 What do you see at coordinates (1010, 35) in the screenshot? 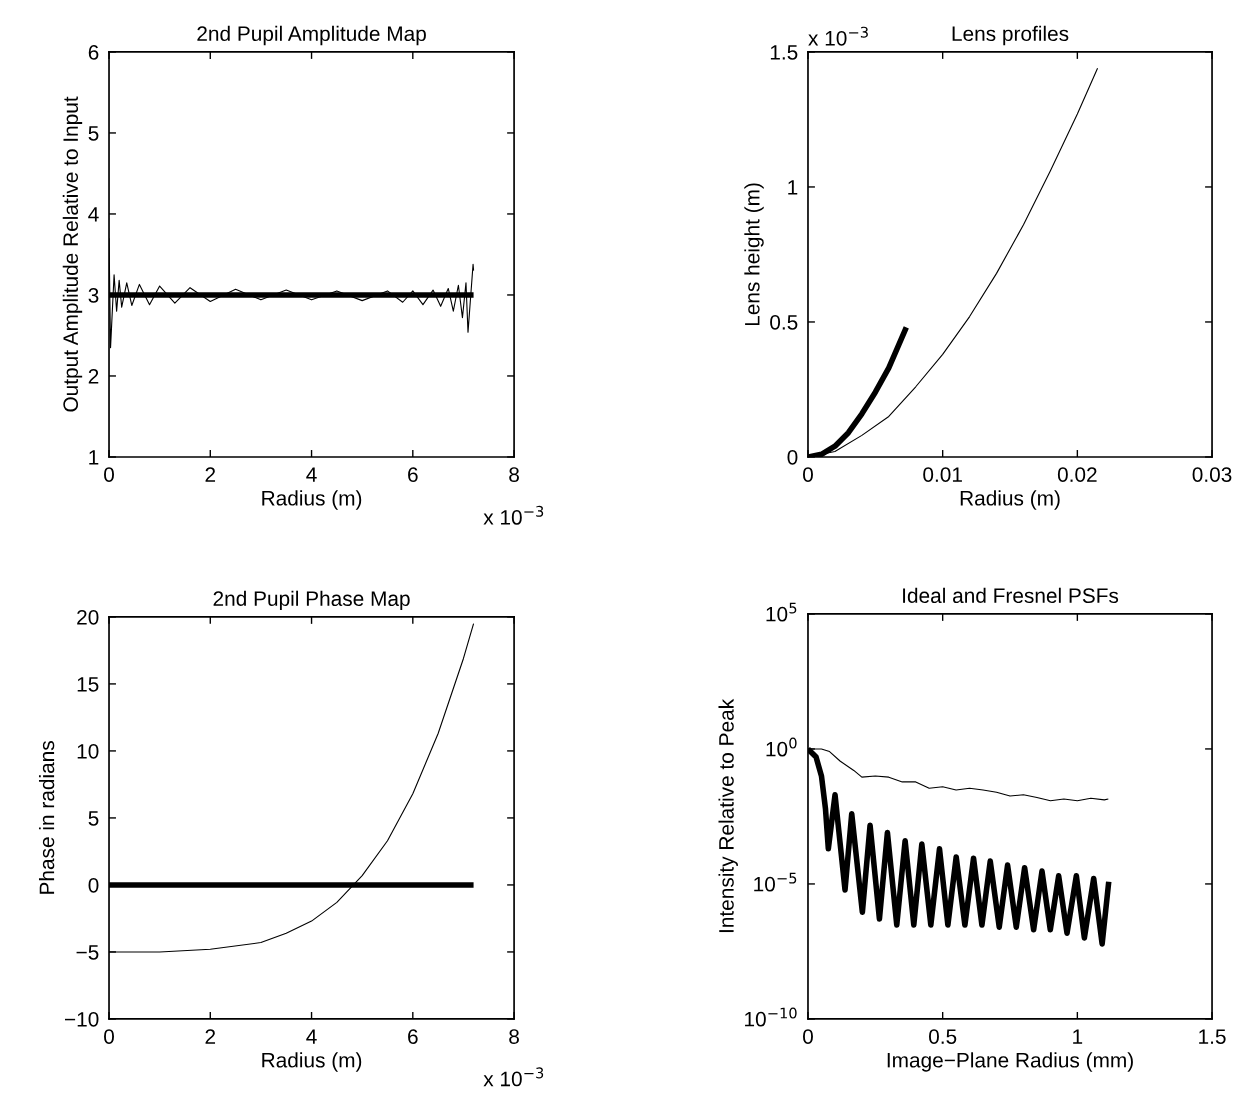
I see `chart-title: Lens profiles` at bounding box center [1010, 35].